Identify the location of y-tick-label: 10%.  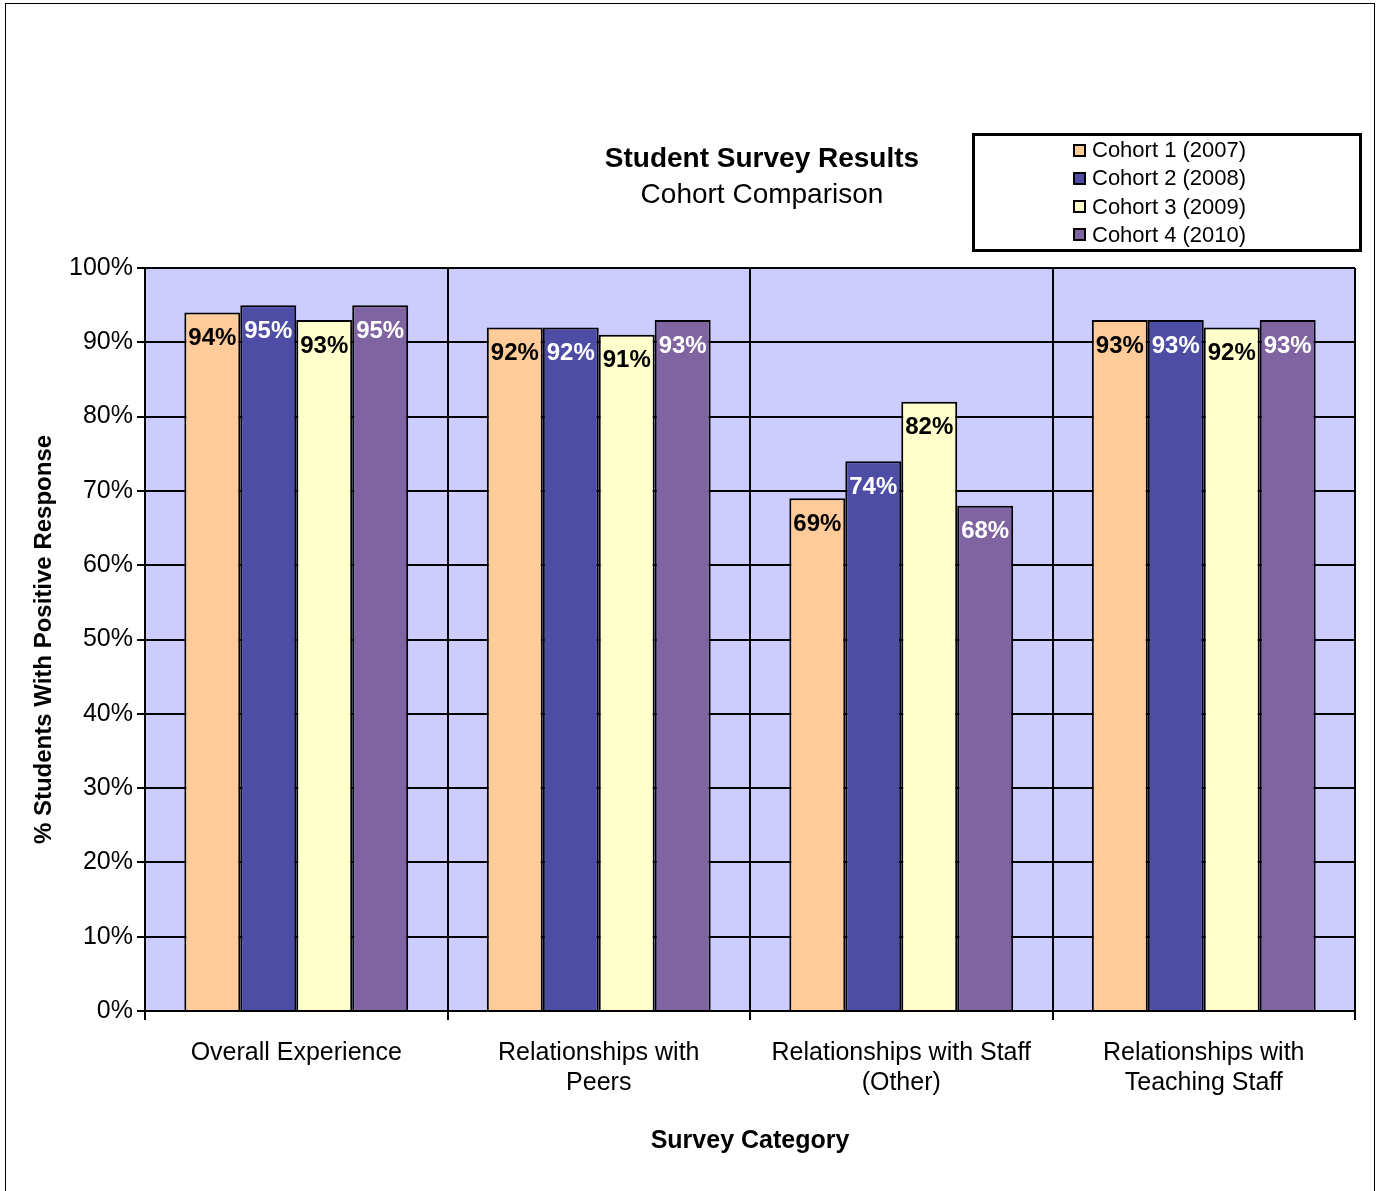
(107, 934).